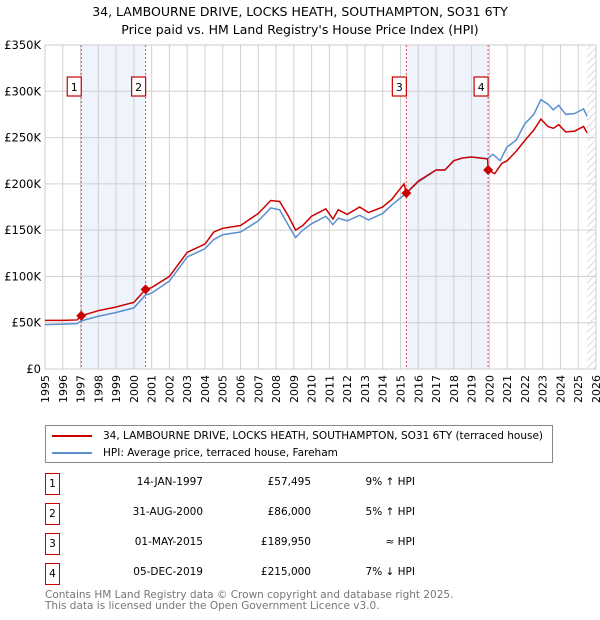 The width and height of the screenshot is (600, 620). What do you see at coordinates (45, 389) in the screenshot?
I see `x-tick-label: 1995` at bounding box center [45, 389].